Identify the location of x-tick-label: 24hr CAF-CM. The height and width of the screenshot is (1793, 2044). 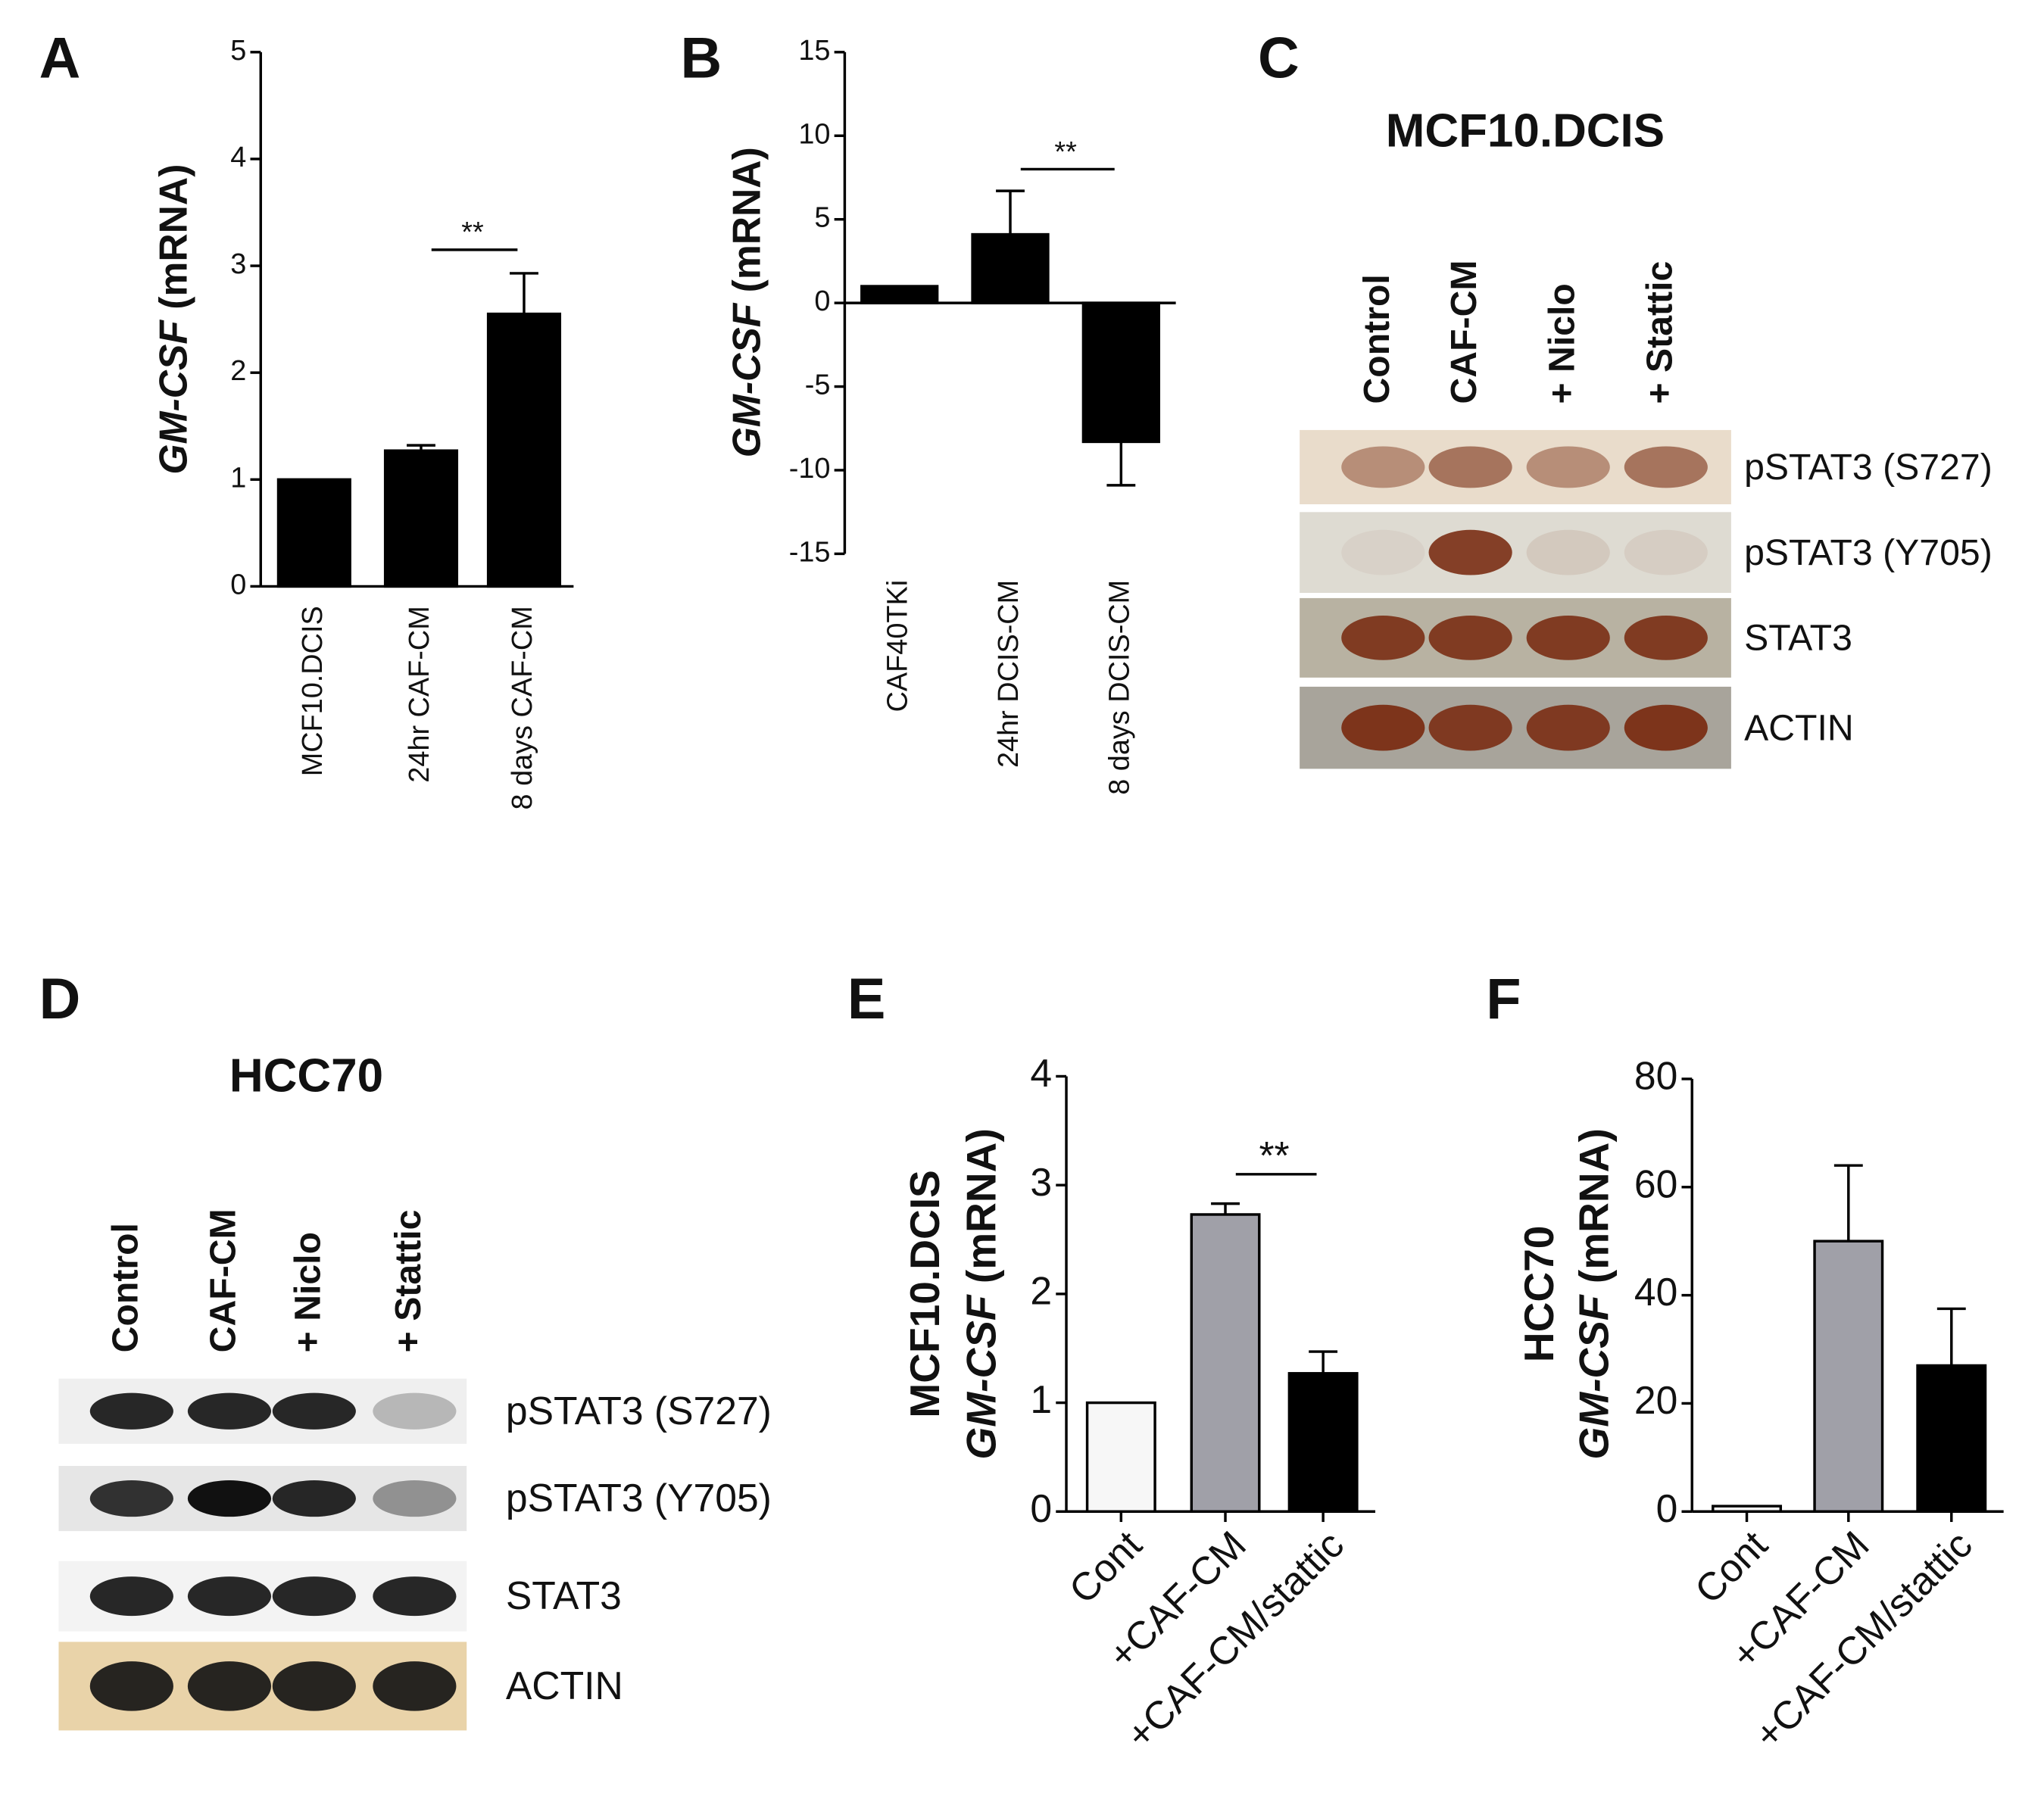
(419, 694).